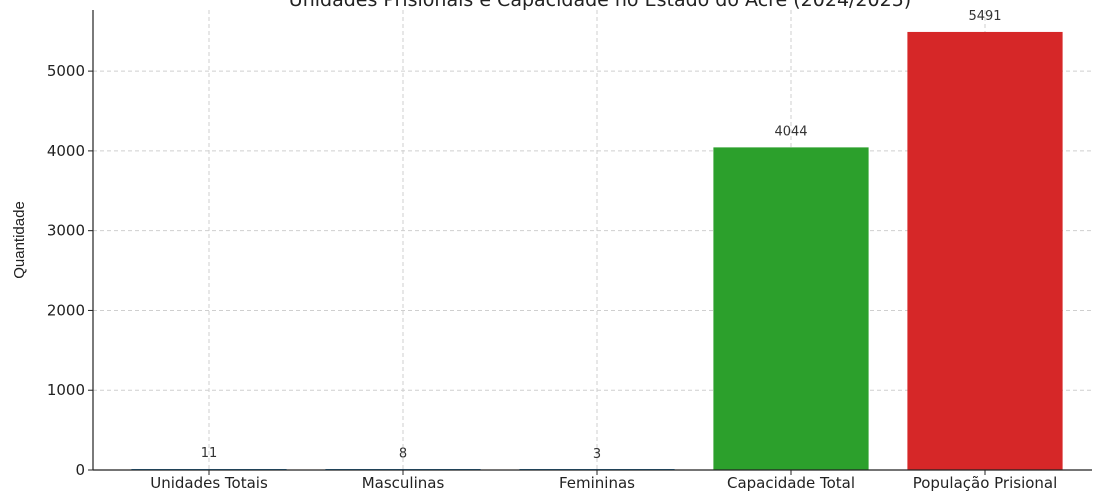 This screenshot has height=492, width=1107. What do you see at coordinates (66, 151) in the screenshot?
I see `y-tick-label: 4000` at bounding box center [66, 151].